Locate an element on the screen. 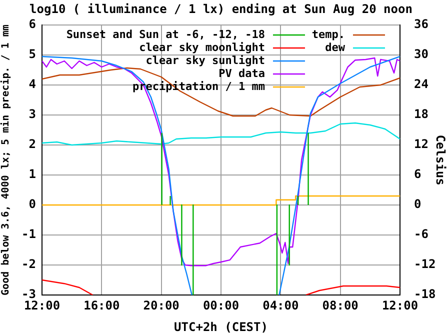 This screenshot has width=447, height=335. y-tick-label: 4 is located at coordinates (32, 84).